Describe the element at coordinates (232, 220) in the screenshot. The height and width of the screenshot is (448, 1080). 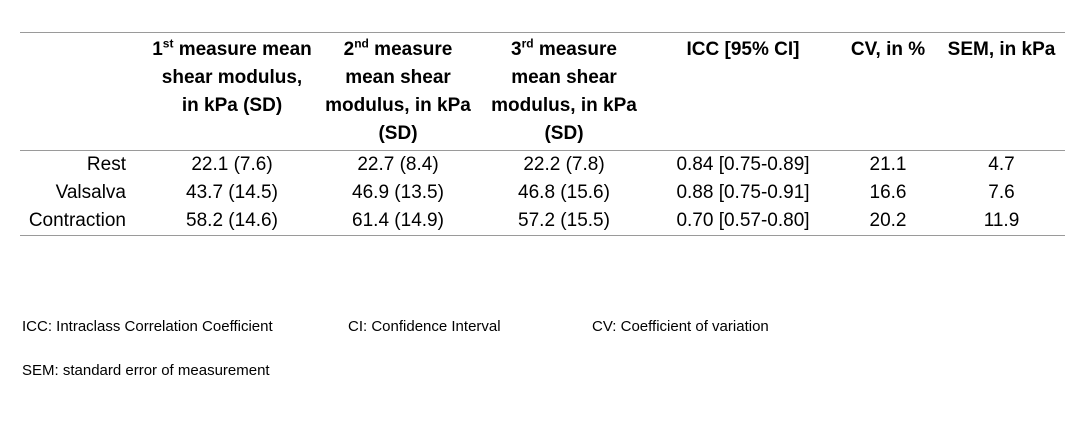
I see `table-cell: 58.2 (14.6)` at that location.